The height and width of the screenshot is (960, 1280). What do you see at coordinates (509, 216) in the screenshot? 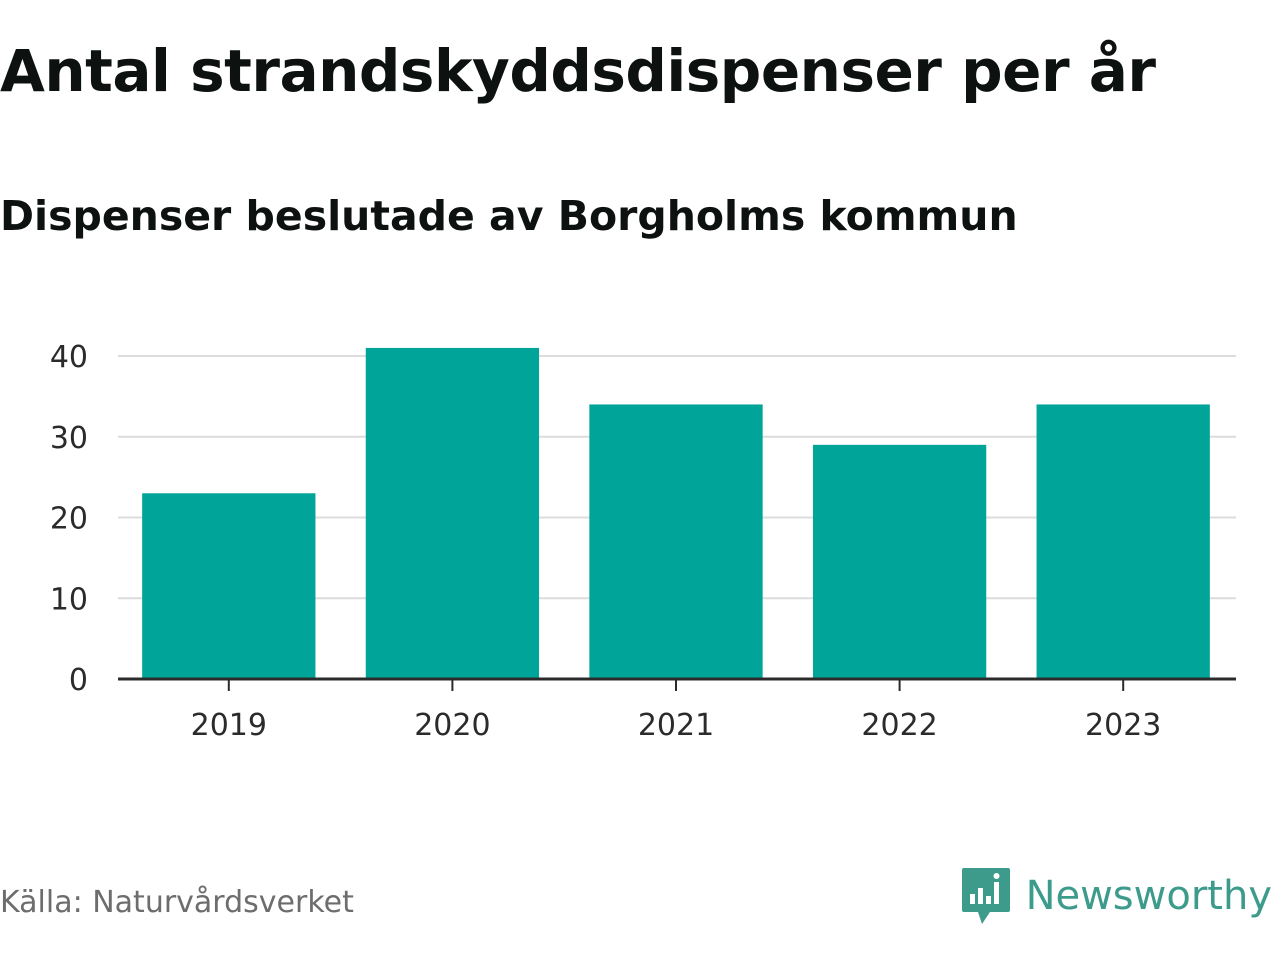
I see `chart-subtitle: Dispenser beslutade av Borgholms kommun` at bounding box center [509, 216].